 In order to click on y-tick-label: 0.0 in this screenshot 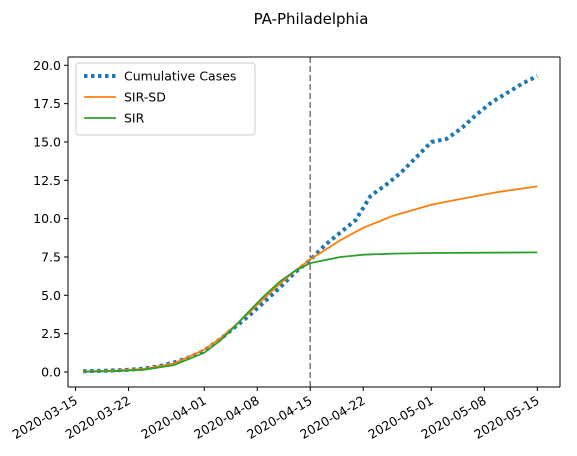, I will do `click(51, 371)`.